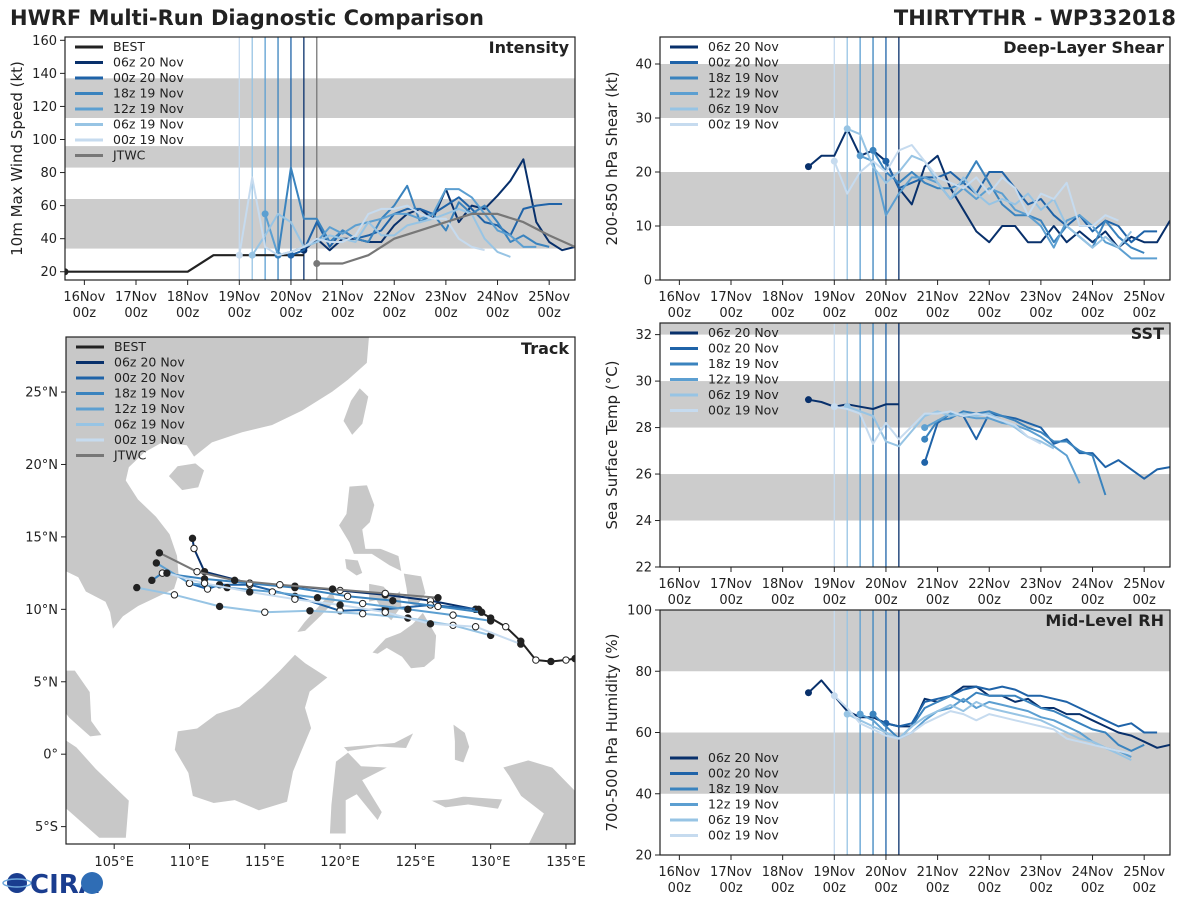 This screenshot has height=904, width=1200. Describe the element at coordinates (92, 883) in the screenshot. I see `logo-satellite-icon` at that location.